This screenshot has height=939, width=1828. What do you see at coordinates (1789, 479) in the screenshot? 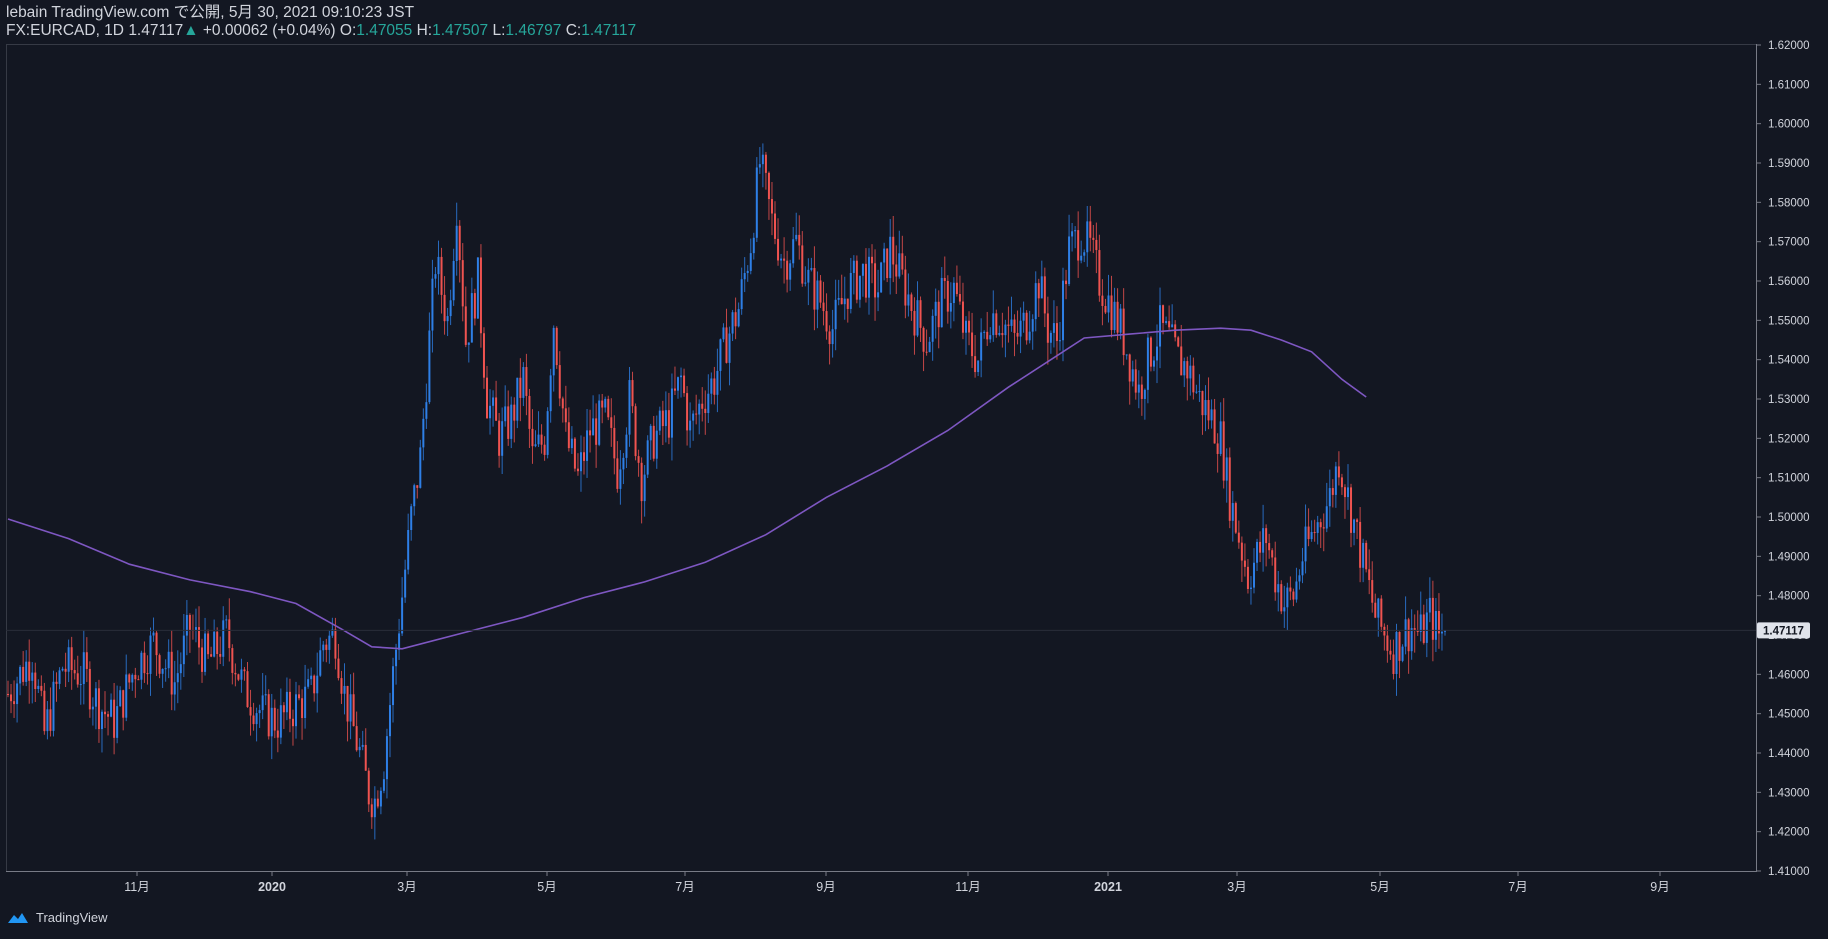
I see `y-tick-label: 1.51000` at bounding box center [1789, 479].